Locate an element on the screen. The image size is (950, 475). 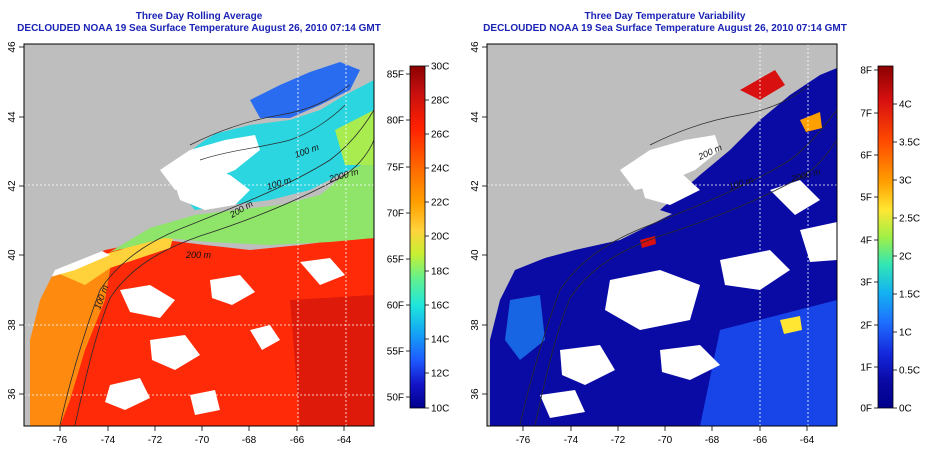
colorbar-label-celsius: 22C is located at coordinates (440, 203).